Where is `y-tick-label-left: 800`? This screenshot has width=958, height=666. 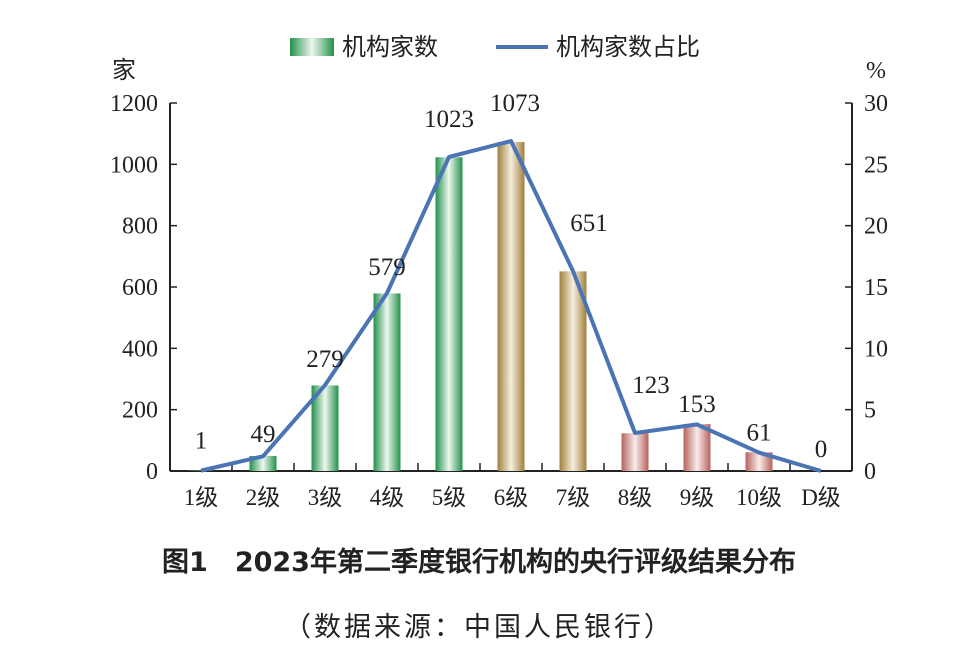 y-tick-label-left: 800 is located at coordinates (140, 227).